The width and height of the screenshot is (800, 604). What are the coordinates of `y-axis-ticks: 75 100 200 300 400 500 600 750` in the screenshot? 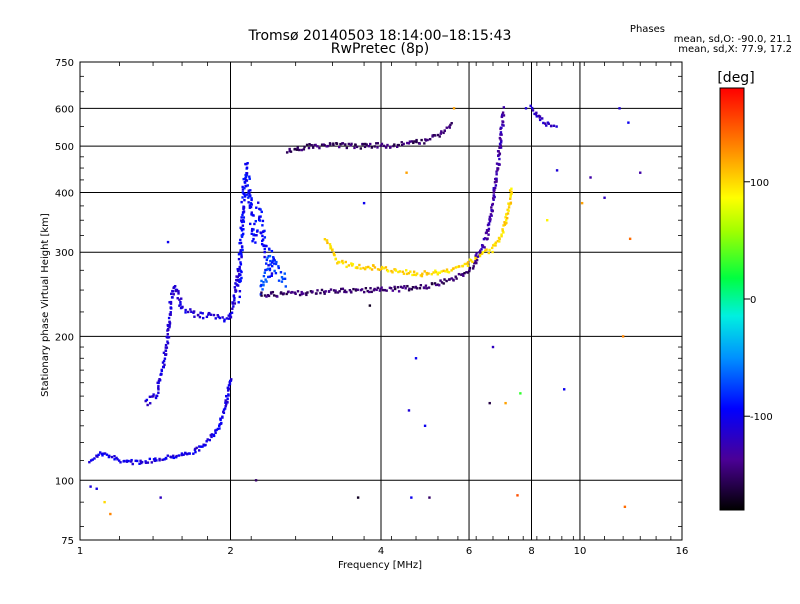 It's located at (64, 302).